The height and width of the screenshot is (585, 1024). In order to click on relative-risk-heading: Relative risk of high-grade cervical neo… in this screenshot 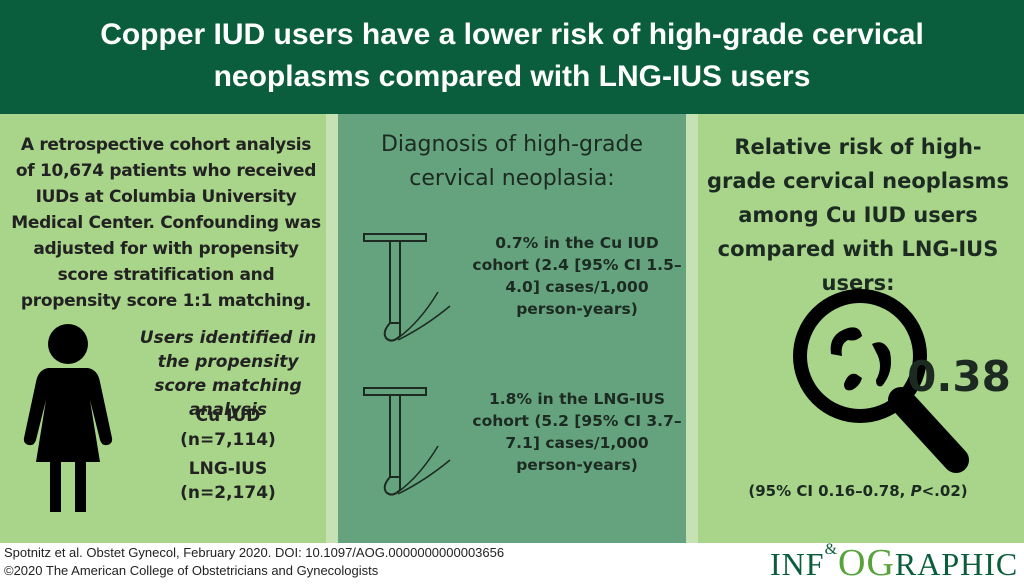, I will do `click(858, 215)`.